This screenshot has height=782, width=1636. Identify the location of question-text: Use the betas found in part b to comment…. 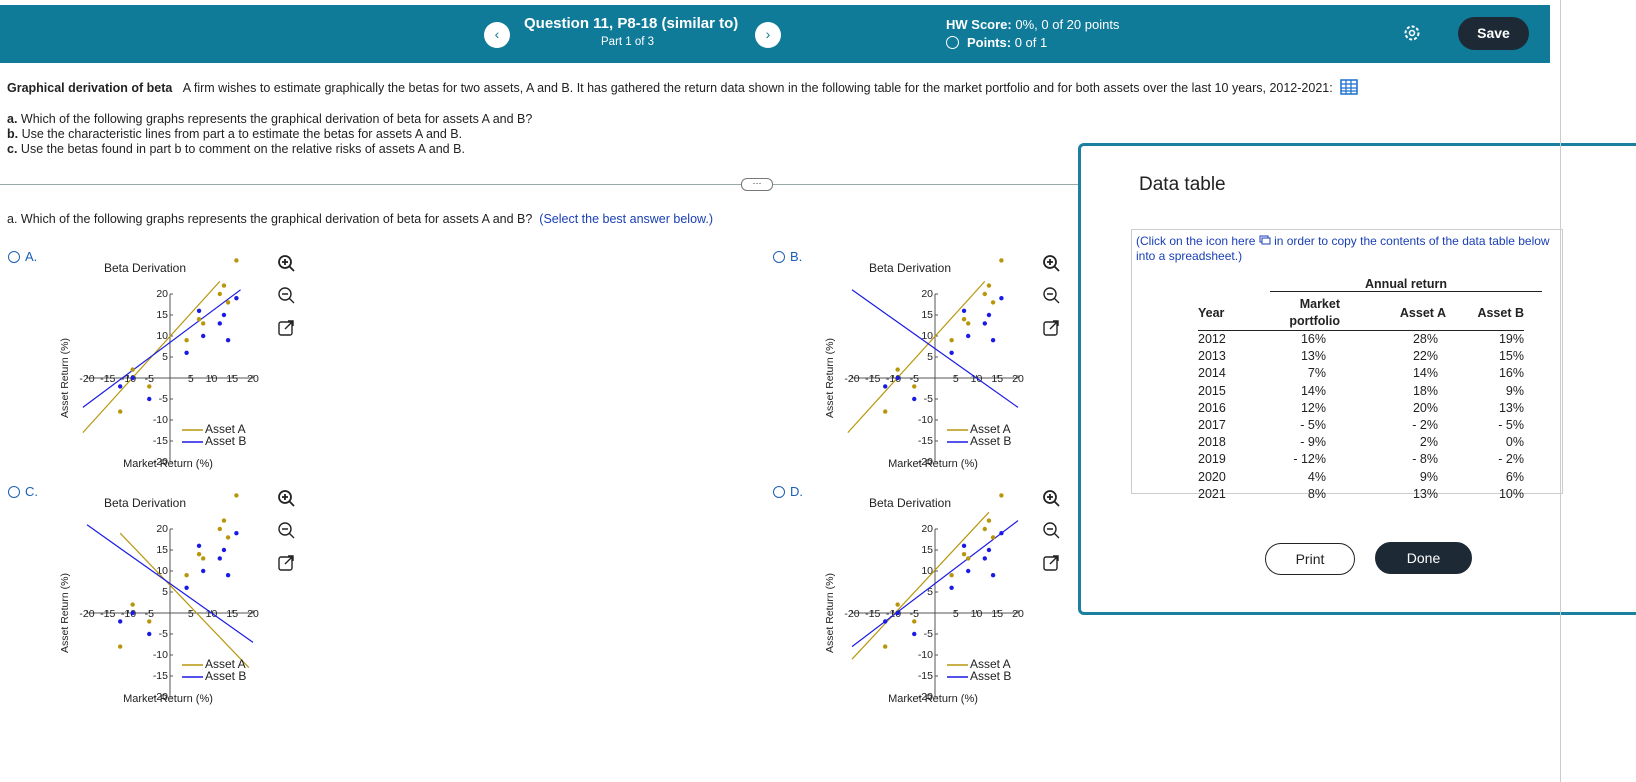
(242, 149).